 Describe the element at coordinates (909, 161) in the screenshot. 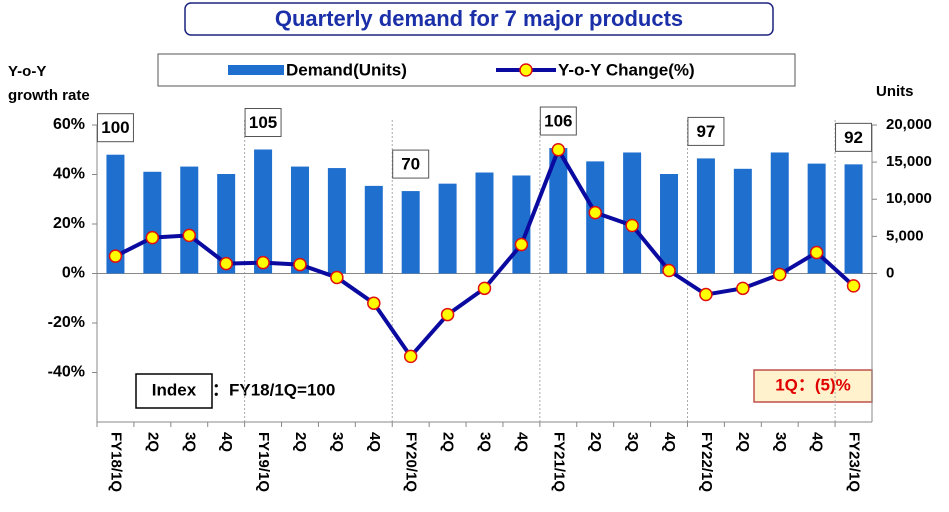

I see `y2-tick-label: 15,000` at that location.